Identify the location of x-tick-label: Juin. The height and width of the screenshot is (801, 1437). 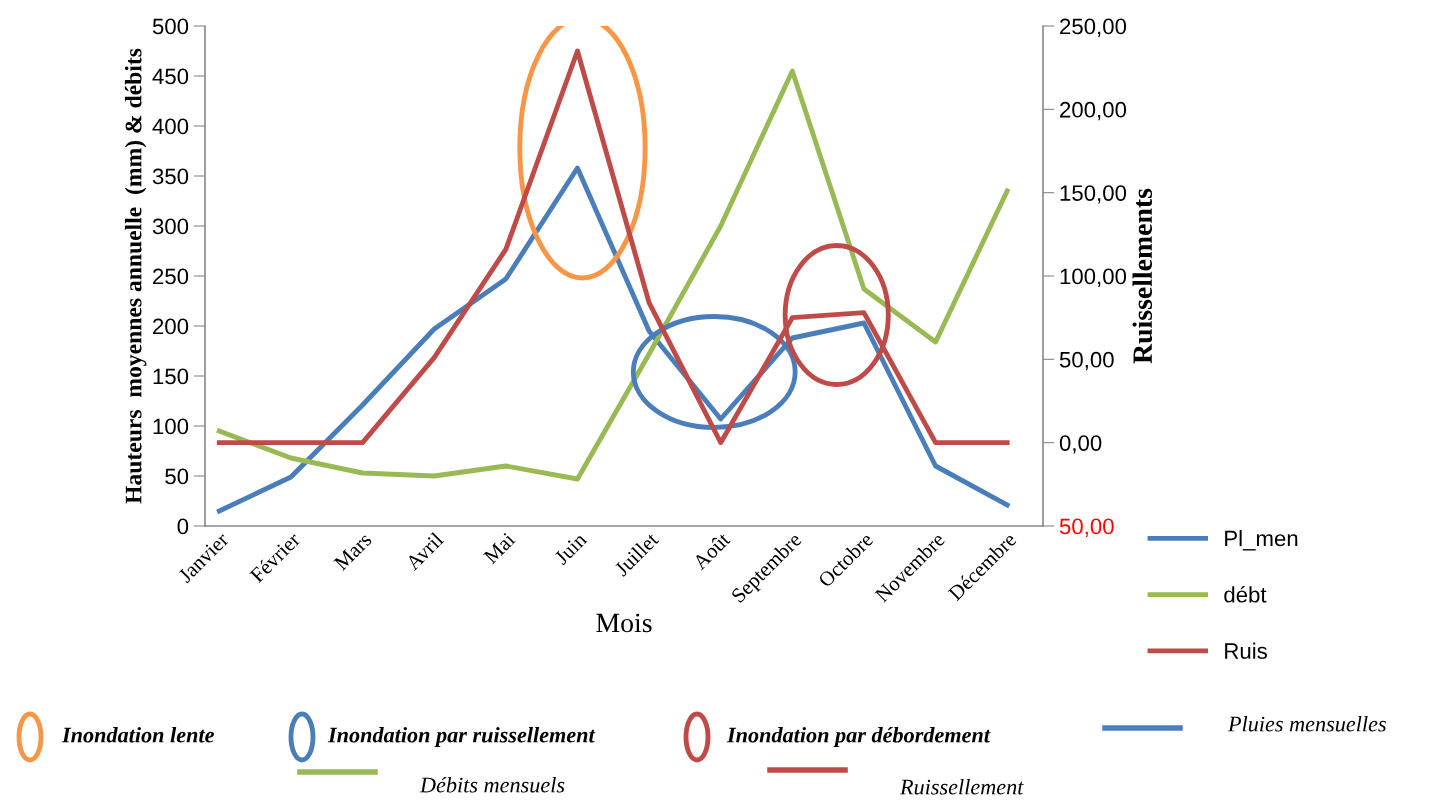
(570, 548).